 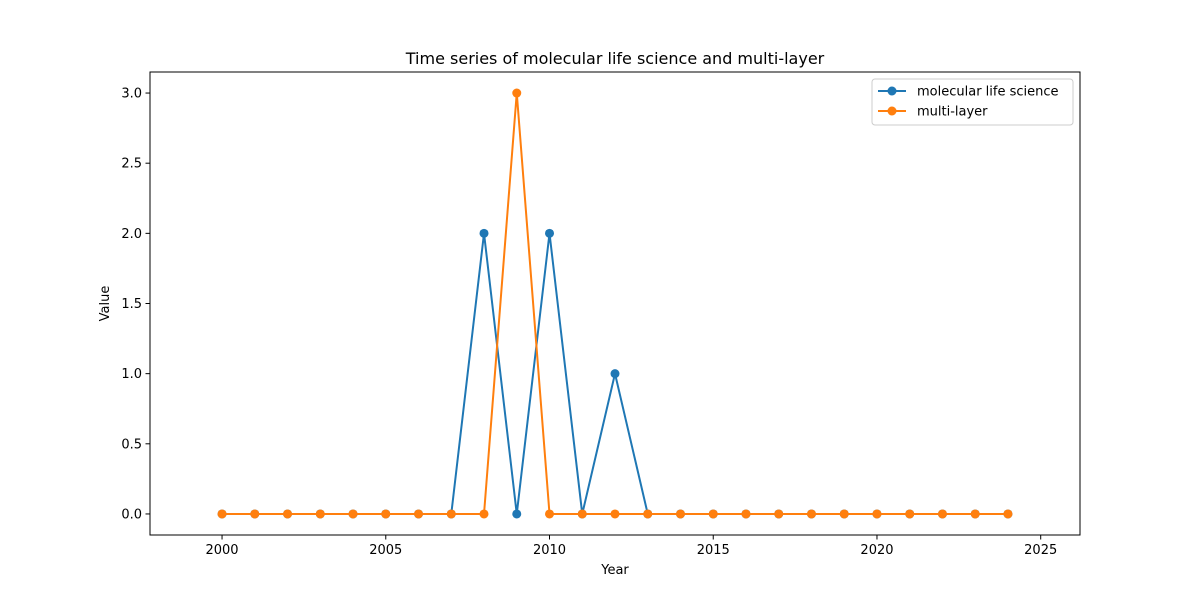 I want to click on data-point-molecular-life-science-2009, so click(x=517, y=514).